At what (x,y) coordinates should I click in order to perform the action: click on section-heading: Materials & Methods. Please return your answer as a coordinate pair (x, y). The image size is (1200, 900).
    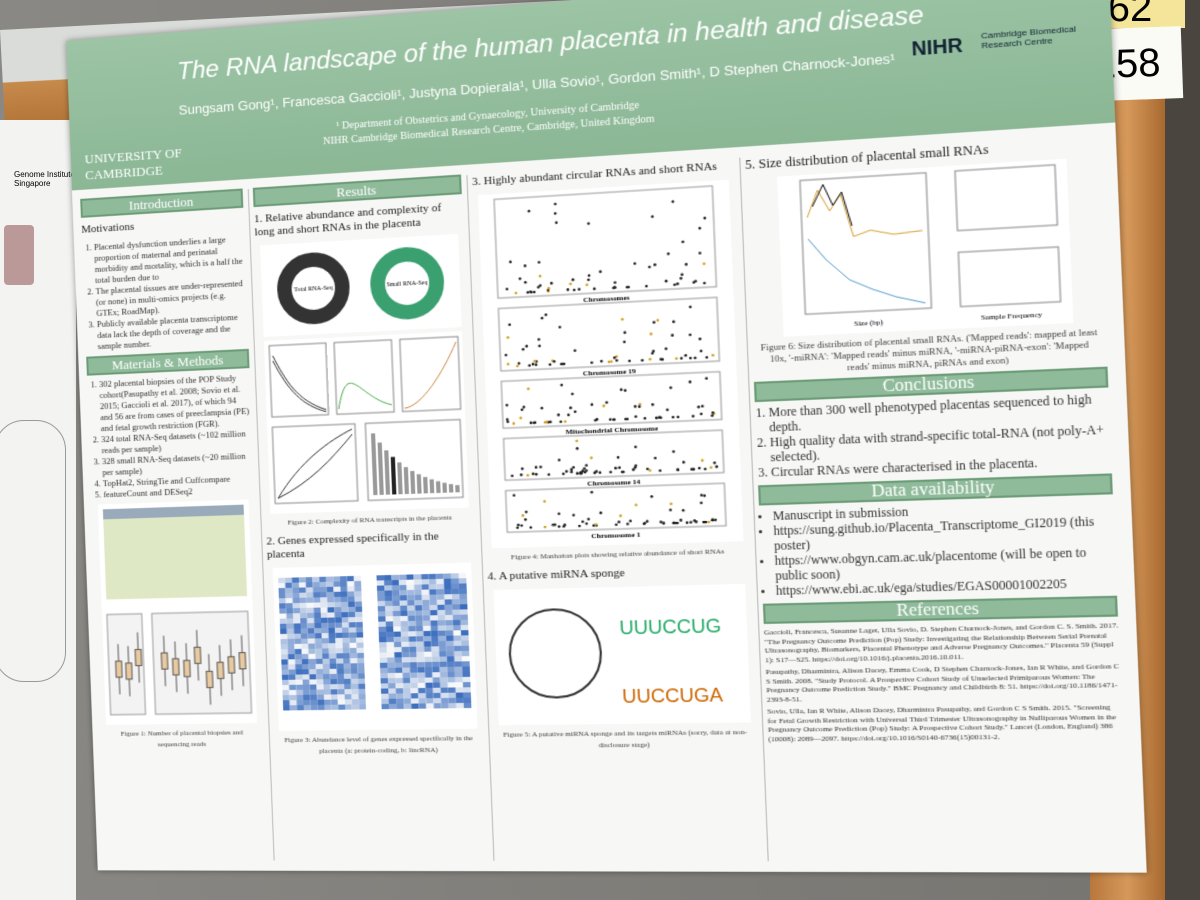
    Looking at the image, I should click on (168, 362).